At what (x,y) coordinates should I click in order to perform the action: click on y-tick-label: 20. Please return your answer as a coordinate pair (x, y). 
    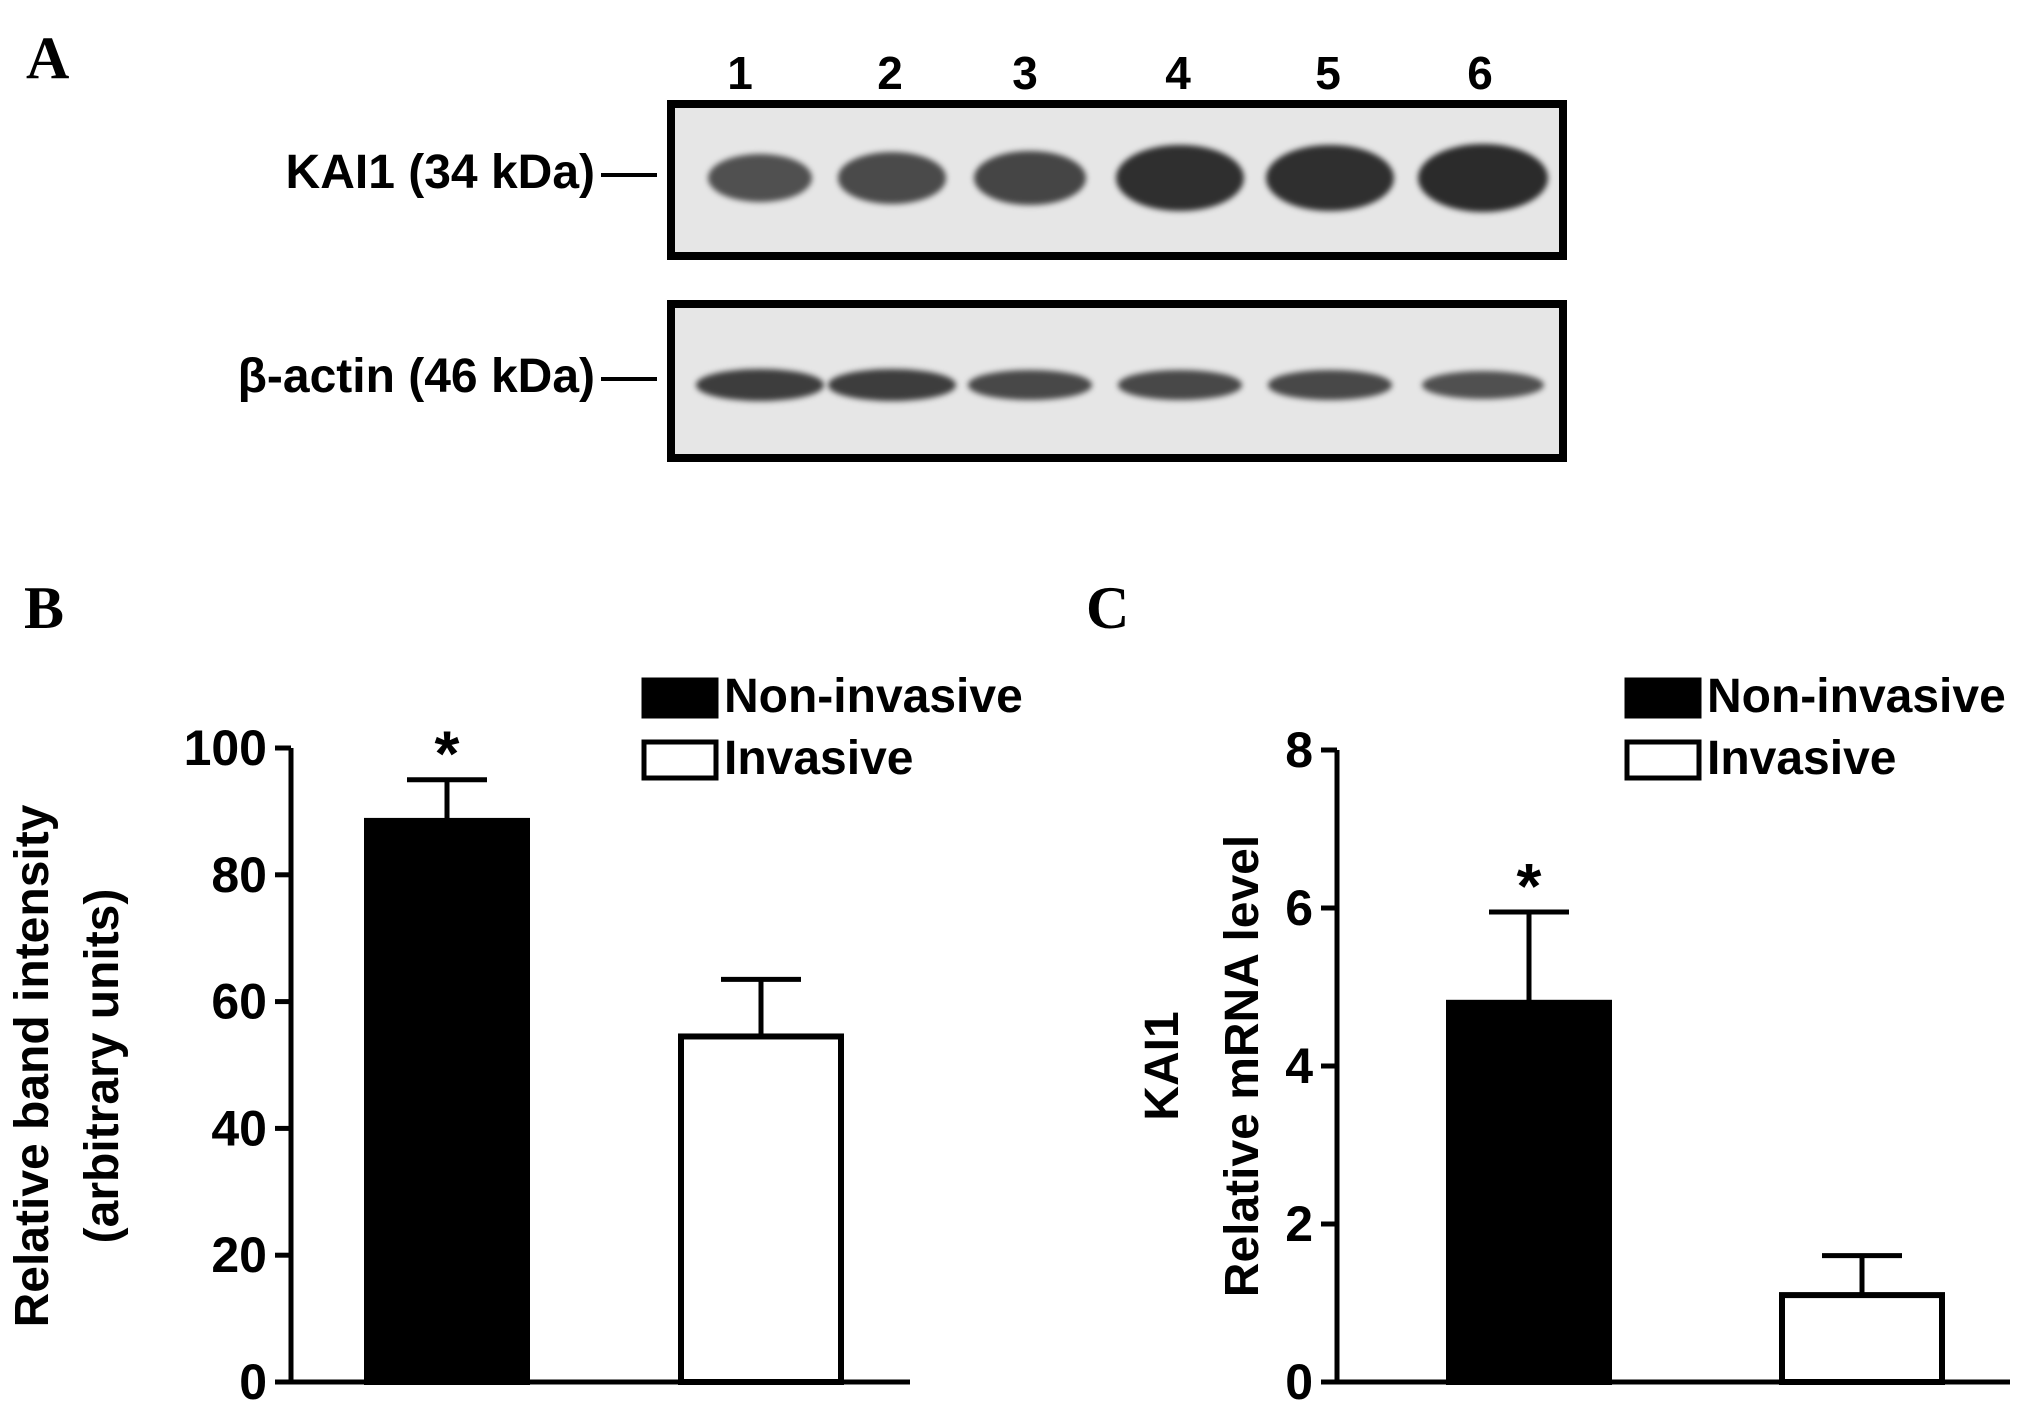
    Looking at the image, I should click on (239, 1255).